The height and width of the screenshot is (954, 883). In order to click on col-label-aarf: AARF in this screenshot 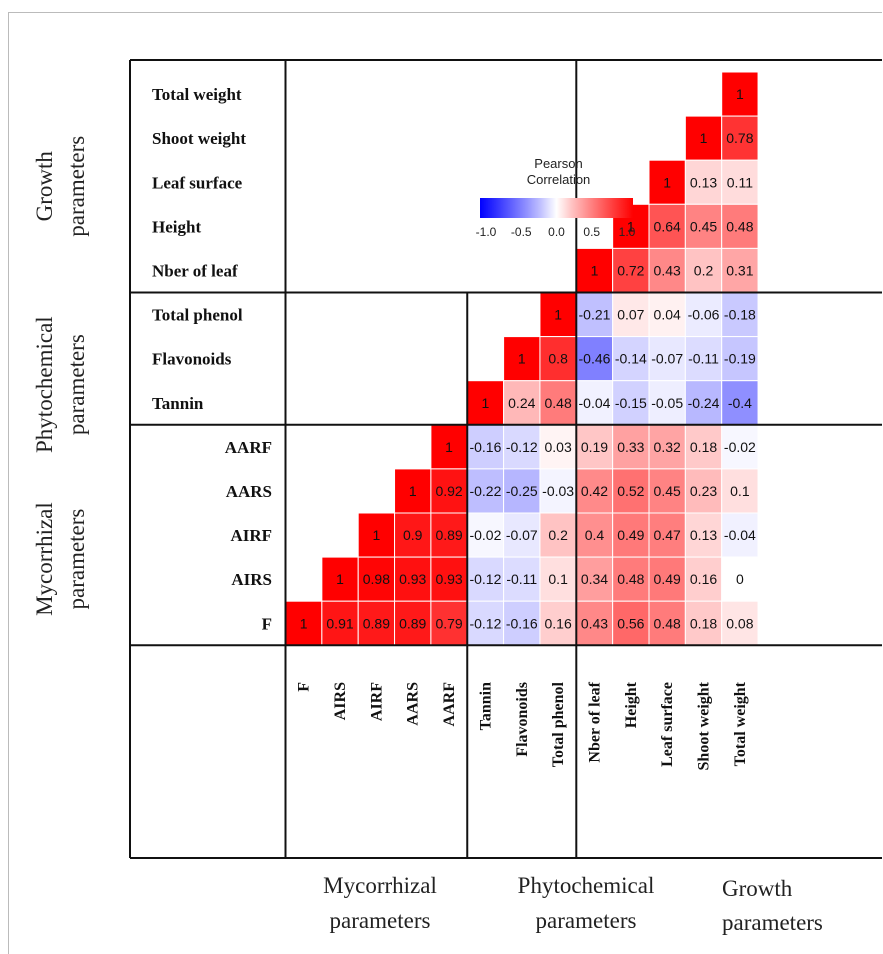, I will do `click(449, 704)`.